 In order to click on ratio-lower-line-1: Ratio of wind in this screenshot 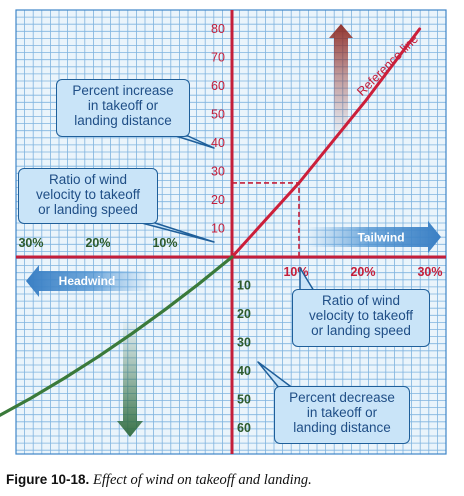, I will do `click(361, 300)`.